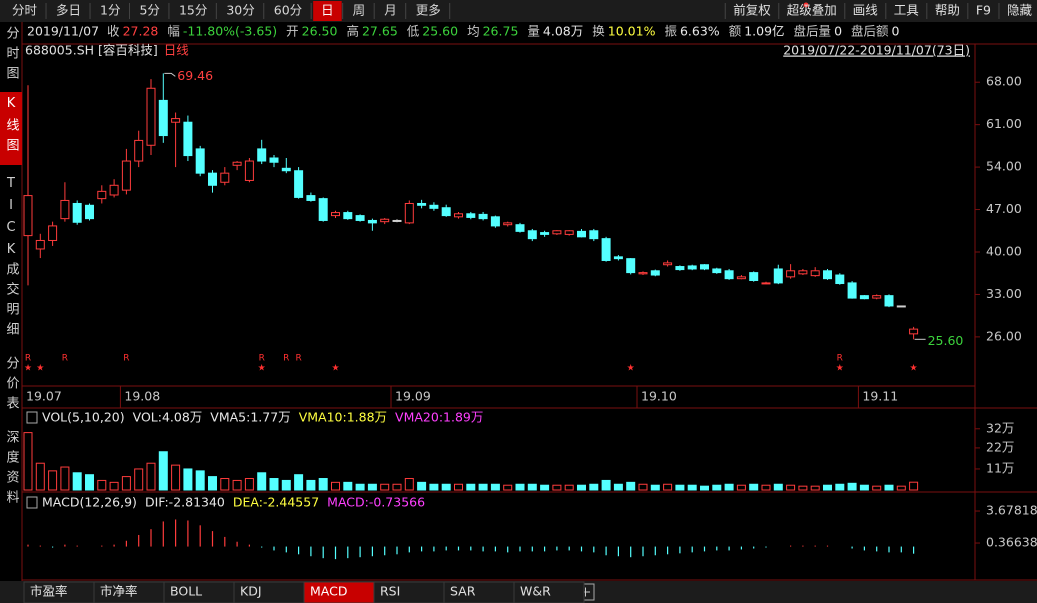  What do you see at coordinates (463, 591) in the screenshot?
I see `tab-label: SAR` at bounding box center [463, 591].